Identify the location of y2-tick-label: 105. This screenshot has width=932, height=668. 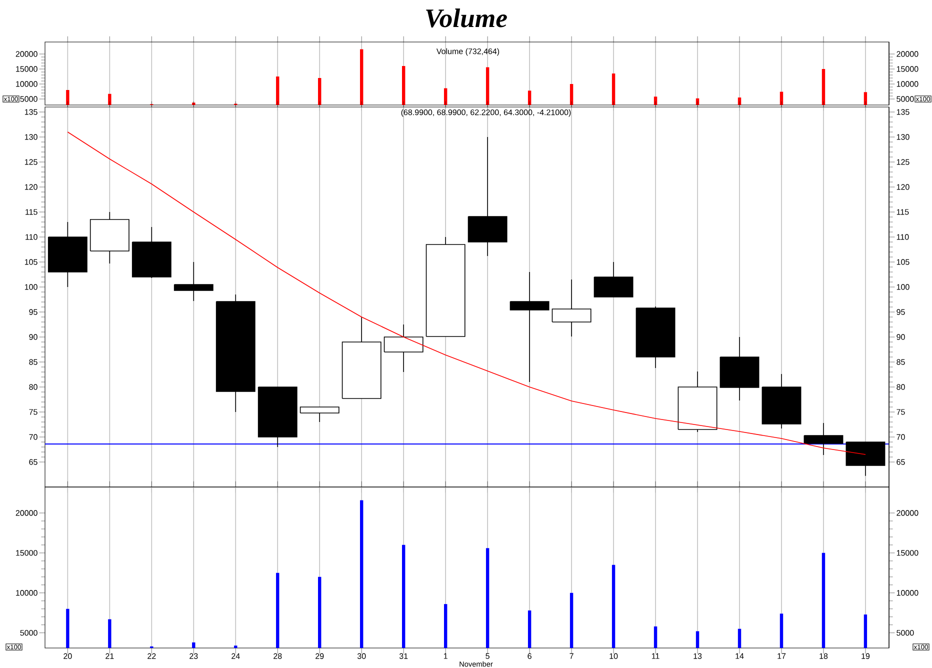
(903, 262).